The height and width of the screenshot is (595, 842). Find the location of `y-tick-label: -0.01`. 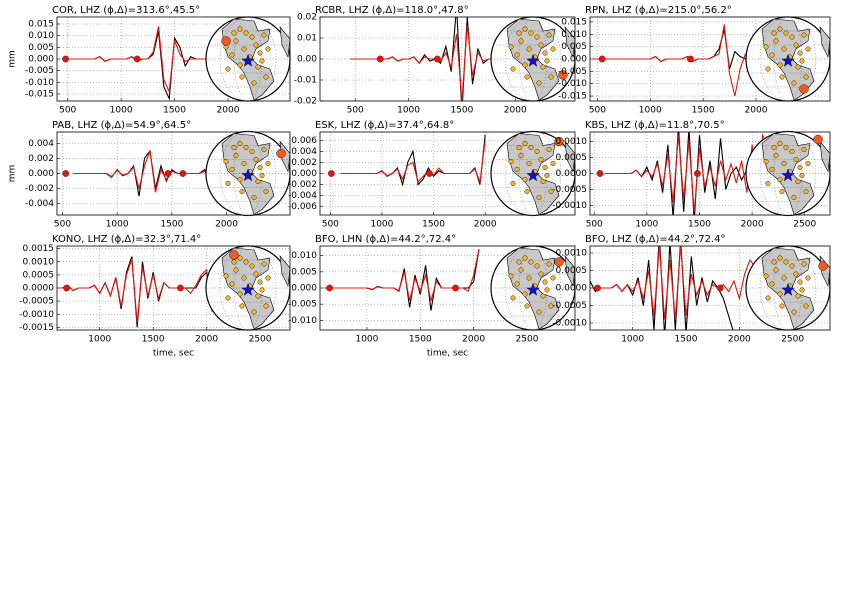

y-tick-label: -0.01 is located at coordinates (305, 81).